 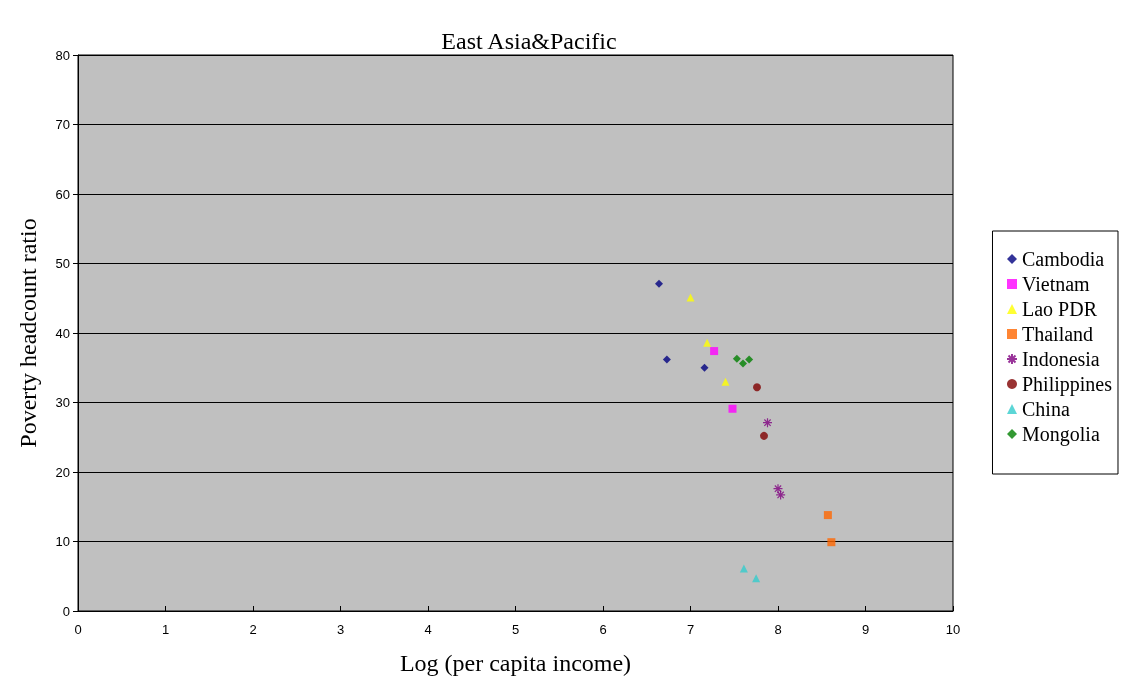 I want to click on y-tick-label: 0, so click(x=66, y=611).